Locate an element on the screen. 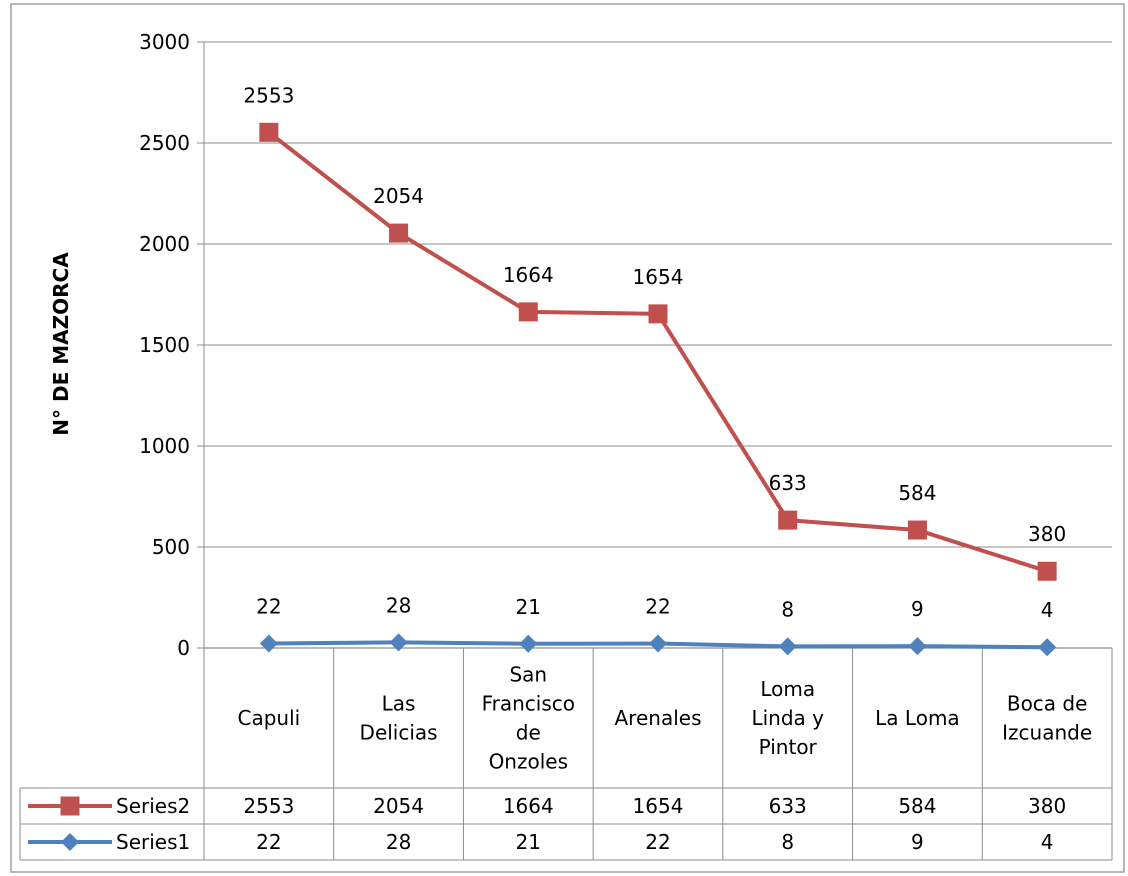  y-tick-label: 1500 is located at coordinates (164, 345).